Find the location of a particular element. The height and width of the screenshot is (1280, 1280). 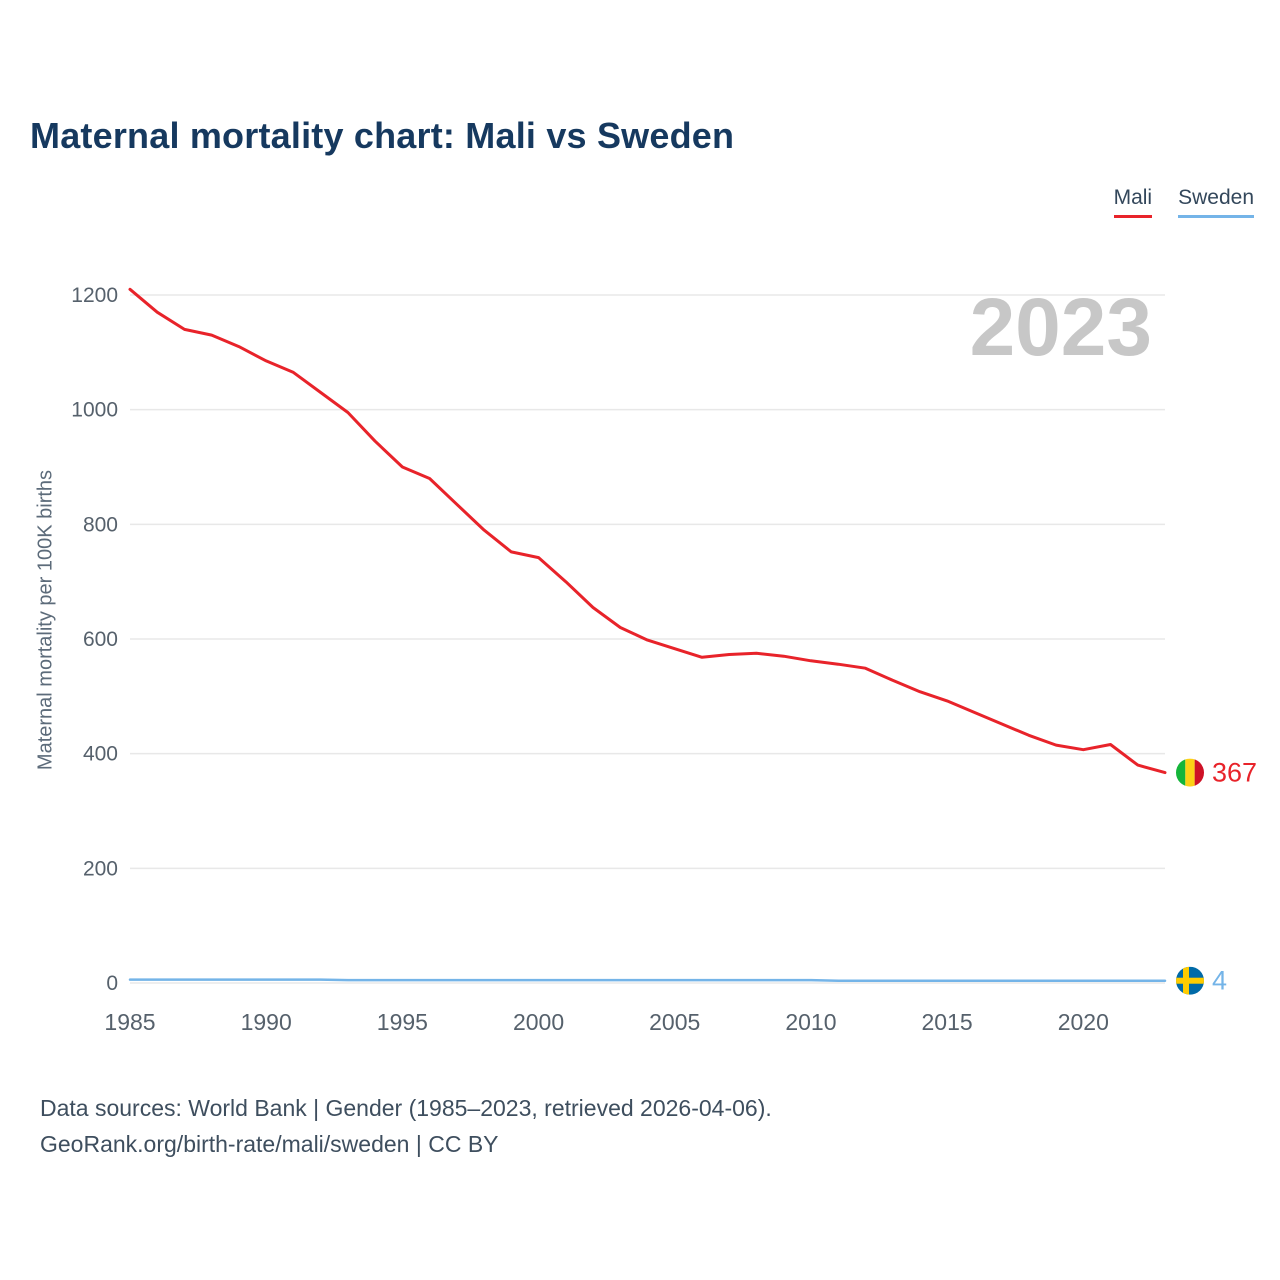

end-value-mali: 367 is located at coordinates (1234, 773).